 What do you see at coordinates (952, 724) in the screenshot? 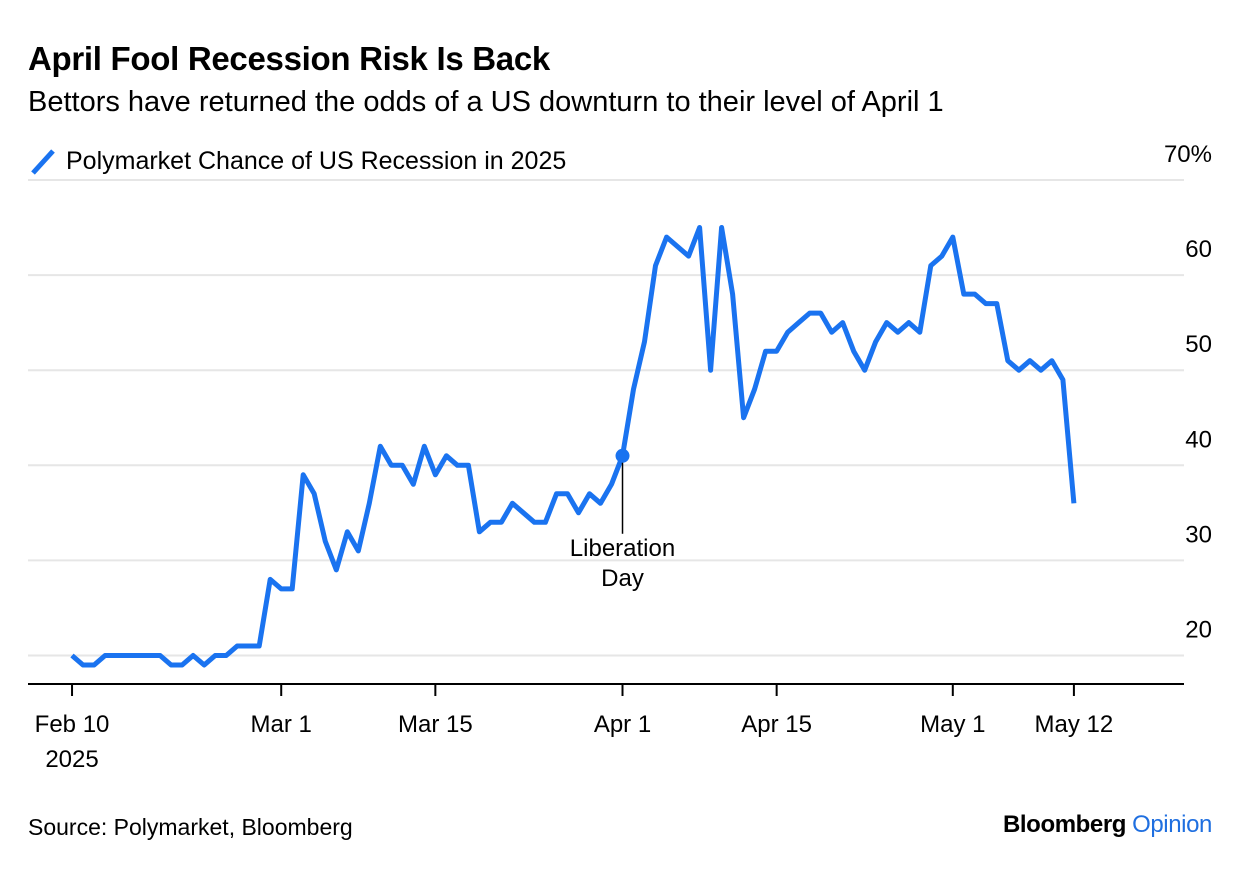
I see `x-tick-label: May 1` at bounding box center [952, 724].